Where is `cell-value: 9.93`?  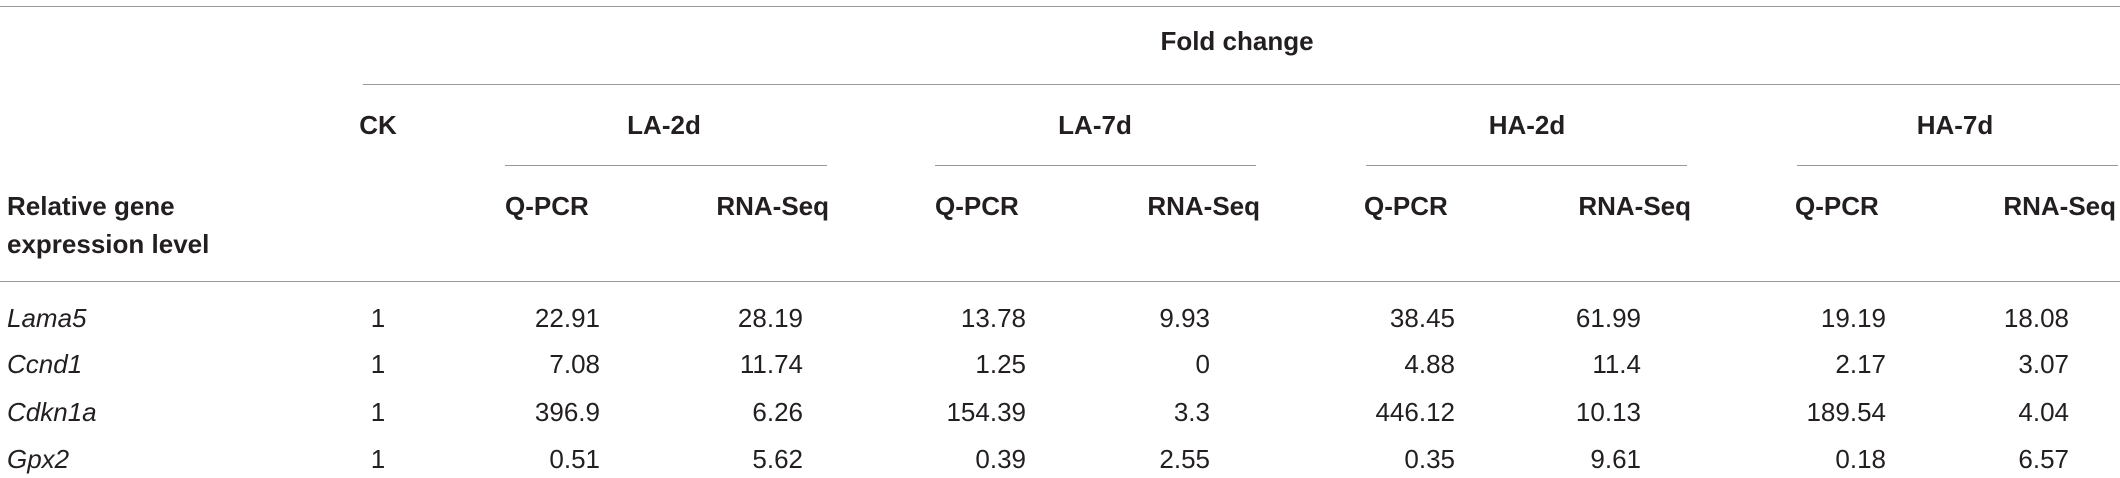 cell-value: 9.93 is located at coordinates (1184, 318).